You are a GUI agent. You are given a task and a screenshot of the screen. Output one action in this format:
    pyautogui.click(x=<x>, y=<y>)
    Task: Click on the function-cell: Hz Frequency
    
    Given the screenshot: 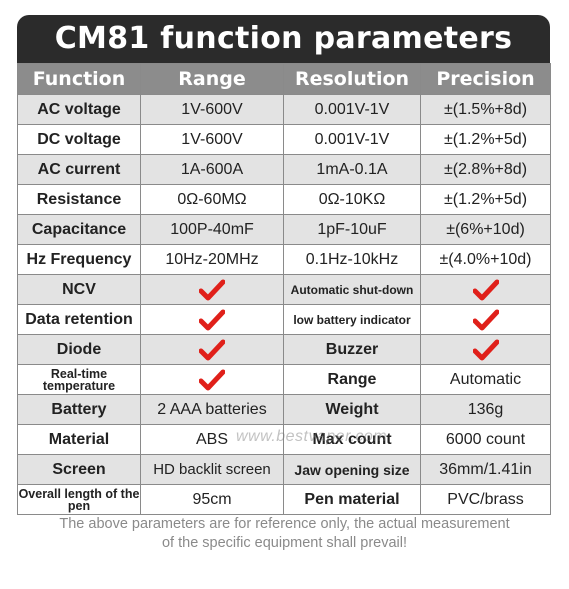 What is the action you would take?
    pyautogui.click(x=79, y=259)
    